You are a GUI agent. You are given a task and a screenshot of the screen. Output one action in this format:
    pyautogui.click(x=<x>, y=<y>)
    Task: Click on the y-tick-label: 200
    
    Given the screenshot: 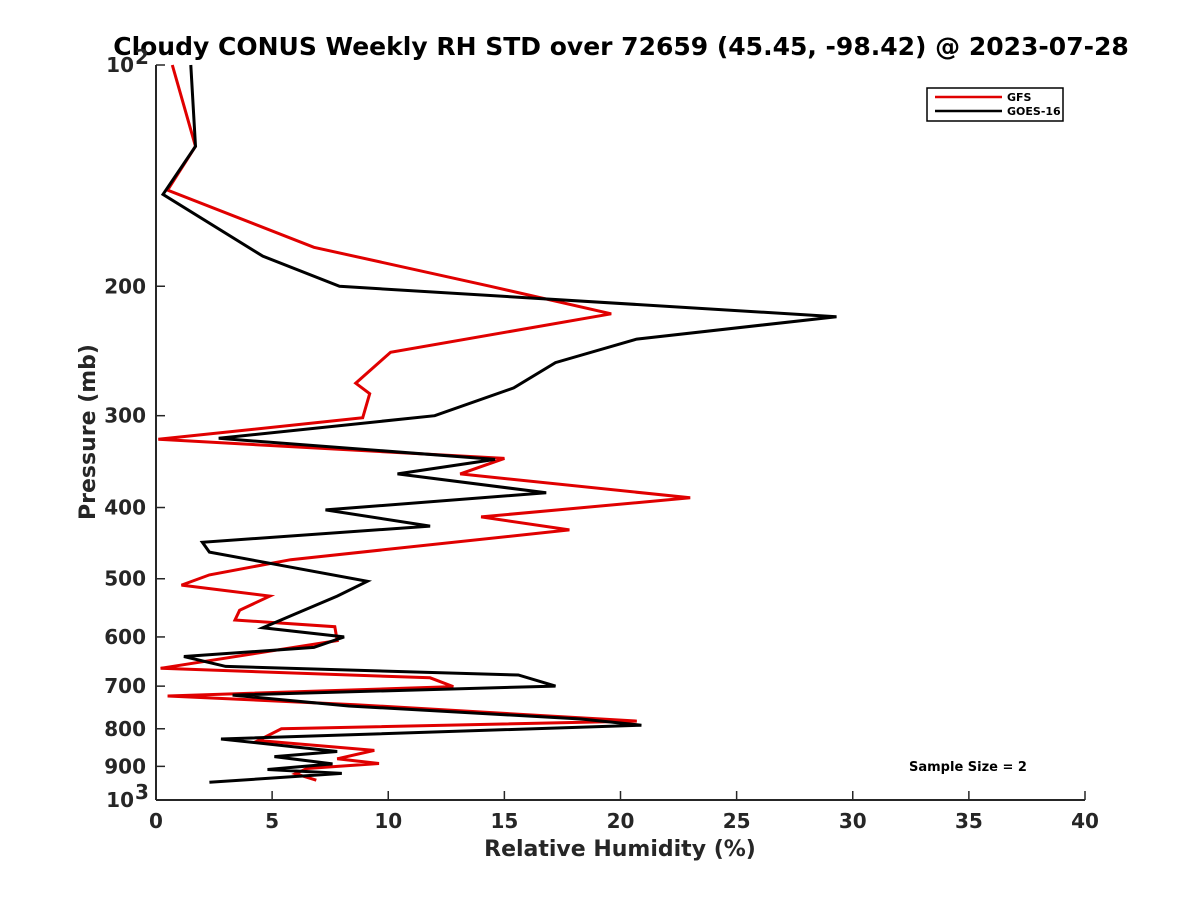 What is the action you would take?
    pyautogui.click(x=125, y=286)
    